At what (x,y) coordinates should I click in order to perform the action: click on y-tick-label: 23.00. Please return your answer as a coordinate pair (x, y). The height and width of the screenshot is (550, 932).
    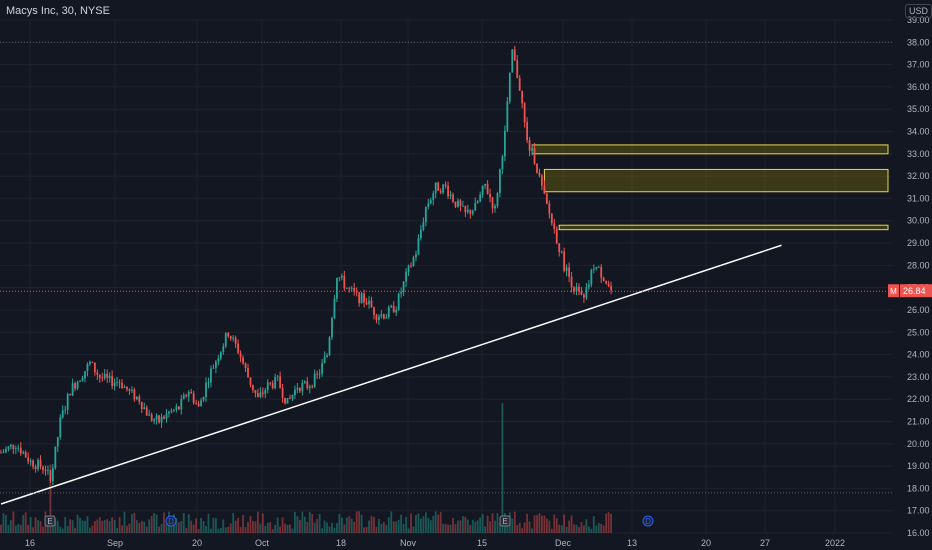
    Looking at the image, I should click on (918, 377).